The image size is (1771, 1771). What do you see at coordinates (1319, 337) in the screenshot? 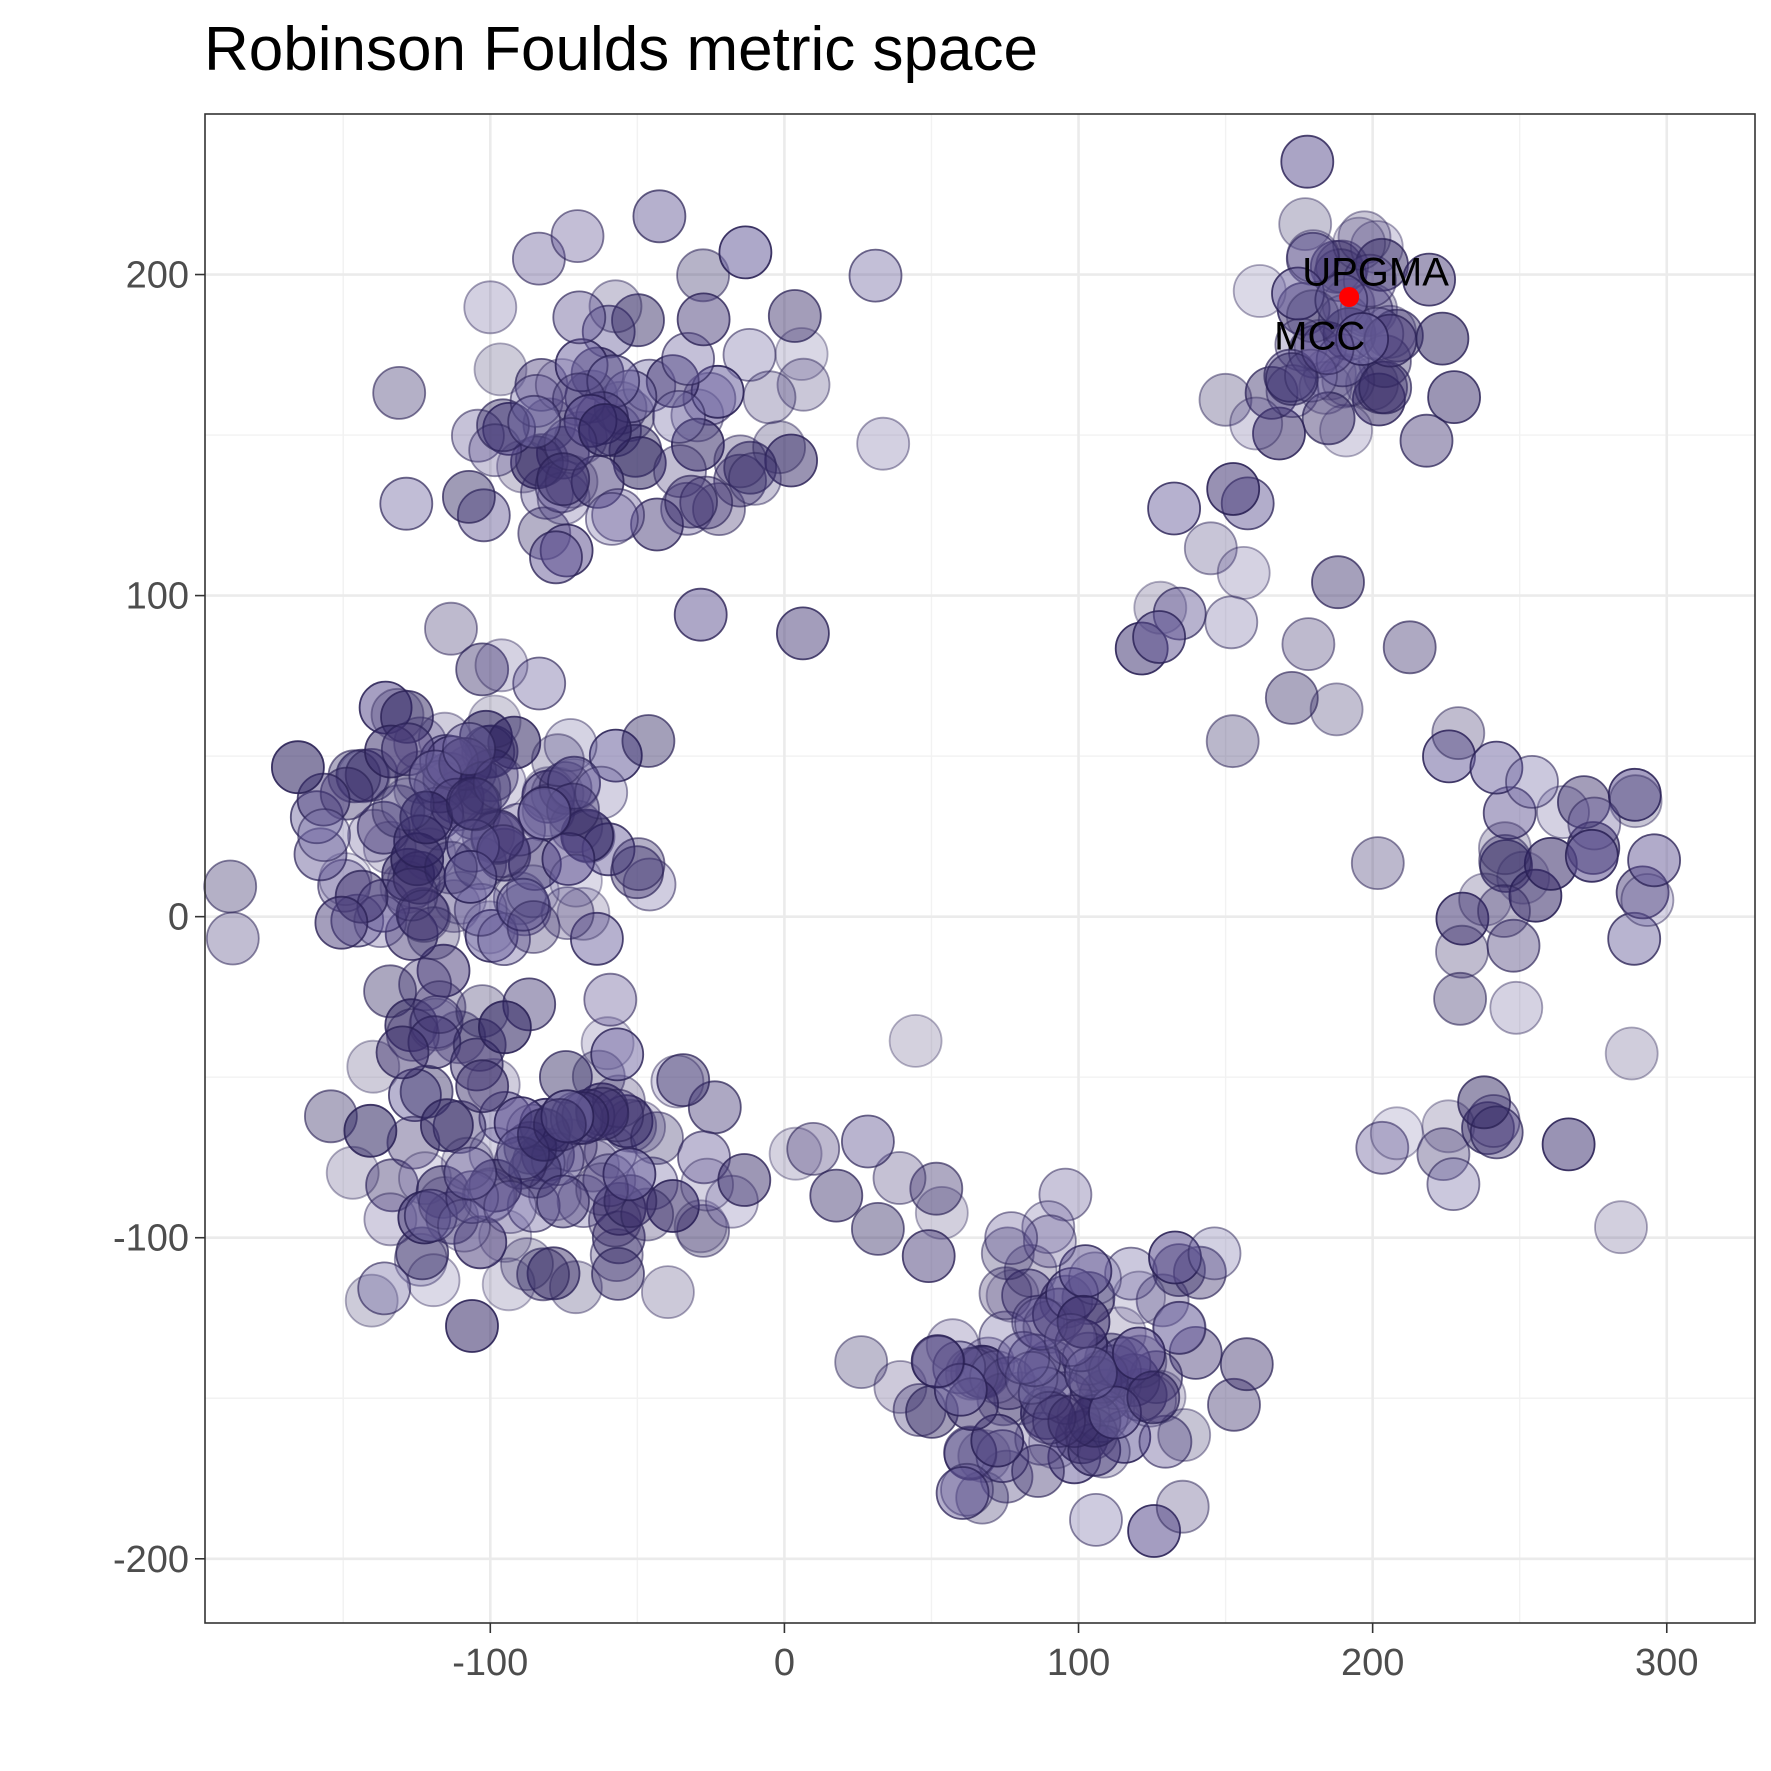
I see `annotation-label: MCC` at bounding box center [1319, 337].